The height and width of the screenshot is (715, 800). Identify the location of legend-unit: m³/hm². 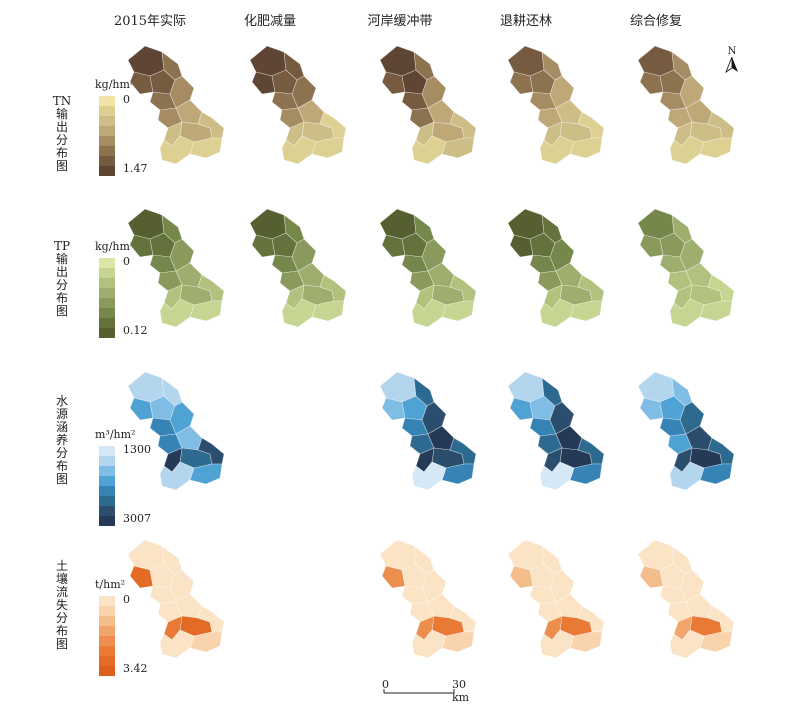
(115, 434).